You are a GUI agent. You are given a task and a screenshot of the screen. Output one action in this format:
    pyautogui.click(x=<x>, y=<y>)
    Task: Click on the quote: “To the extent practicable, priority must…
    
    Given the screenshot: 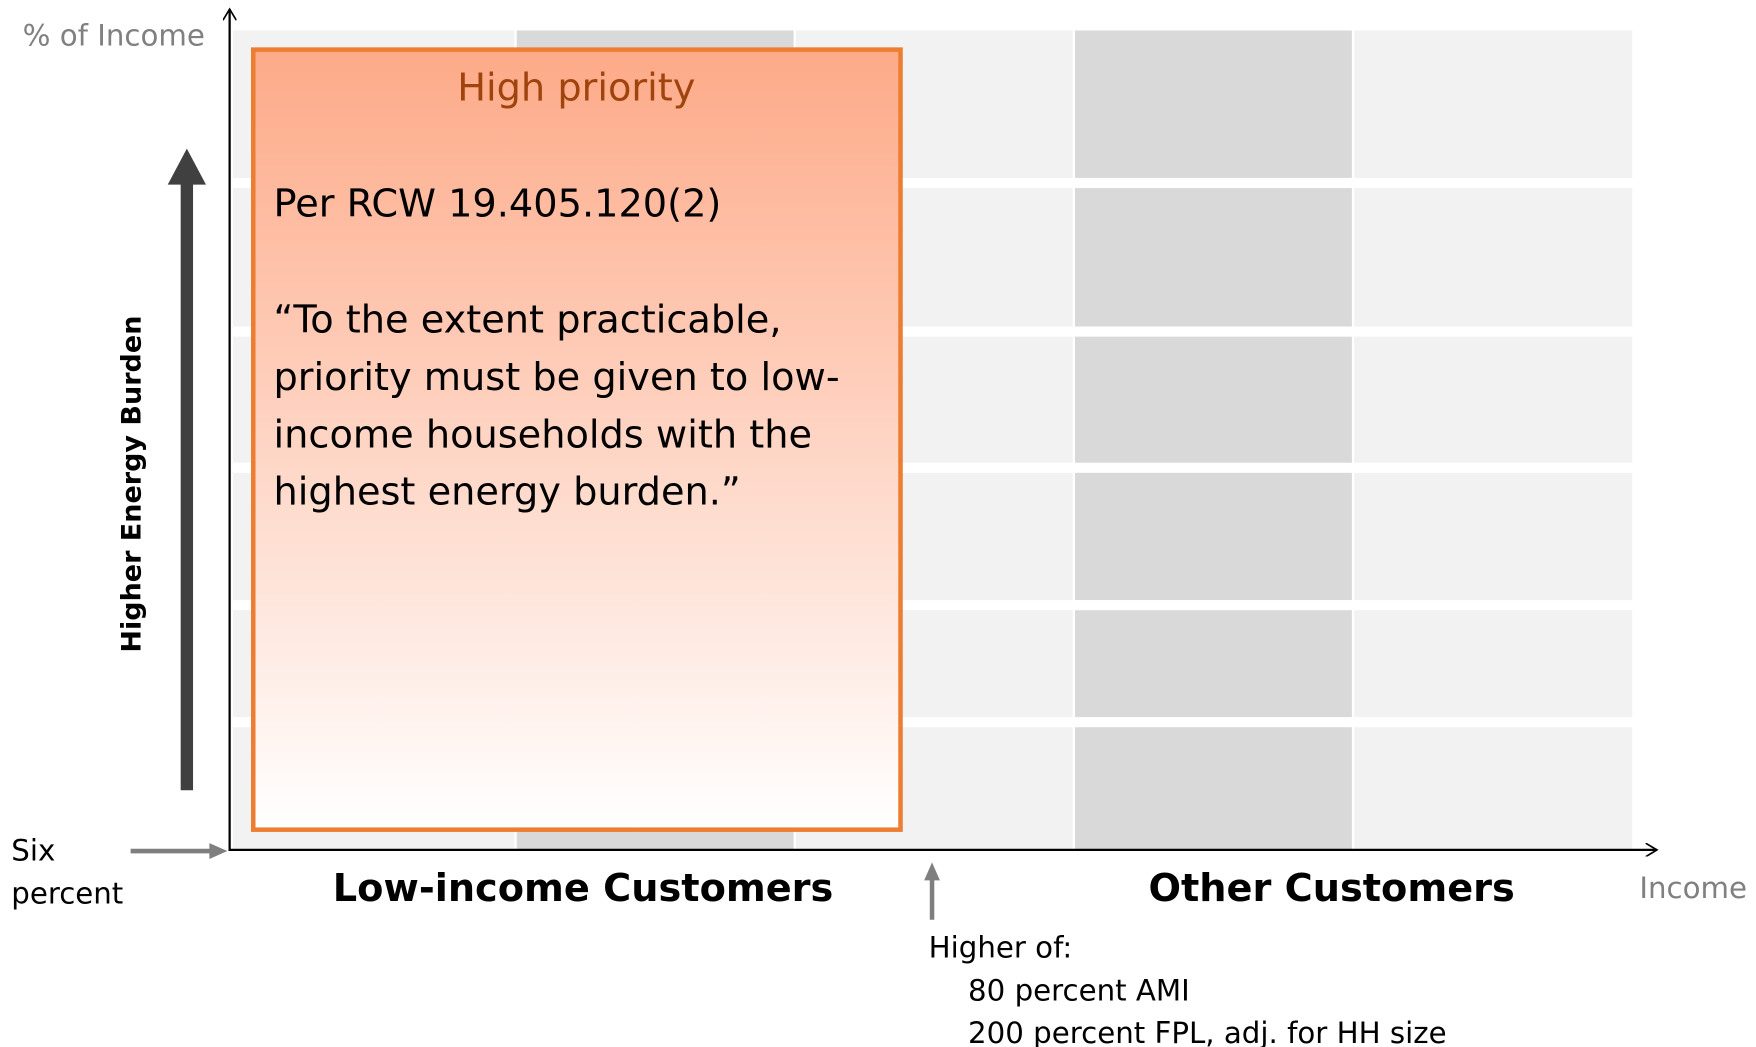 What is the action you would take?
    pyautogui.click(x=557, y=406)
    